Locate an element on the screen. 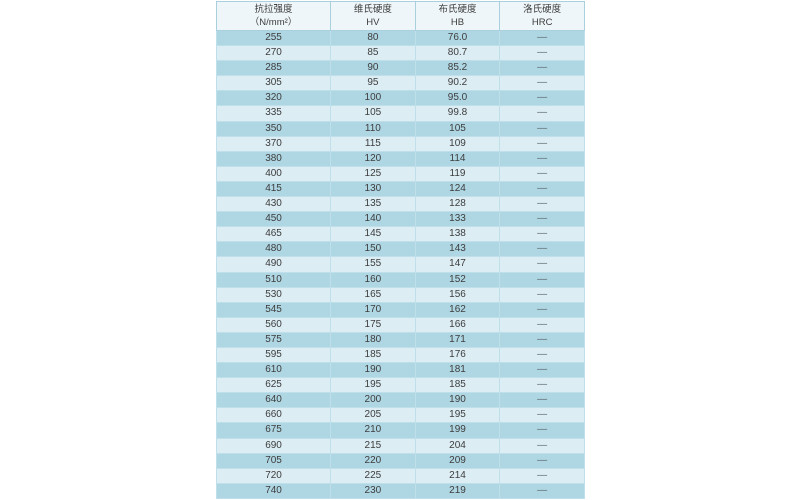  table-cell: 100 is located at coordinates (373, 98).